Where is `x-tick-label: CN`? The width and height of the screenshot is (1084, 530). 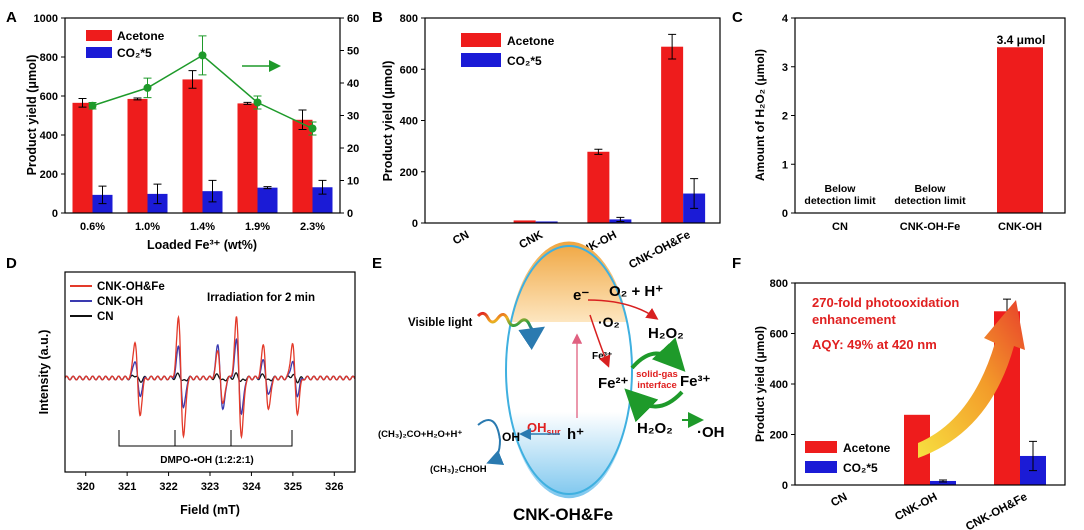
x-tick-label: CN is located at coordinates (839, 500).